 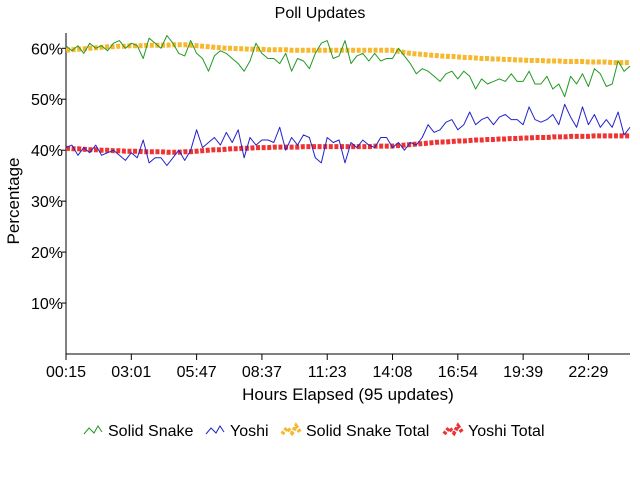 What do you see at coordinates (47, 49) in the screenshot?
I see `y-tick-label: 60%` at bounding box center [47, 49].